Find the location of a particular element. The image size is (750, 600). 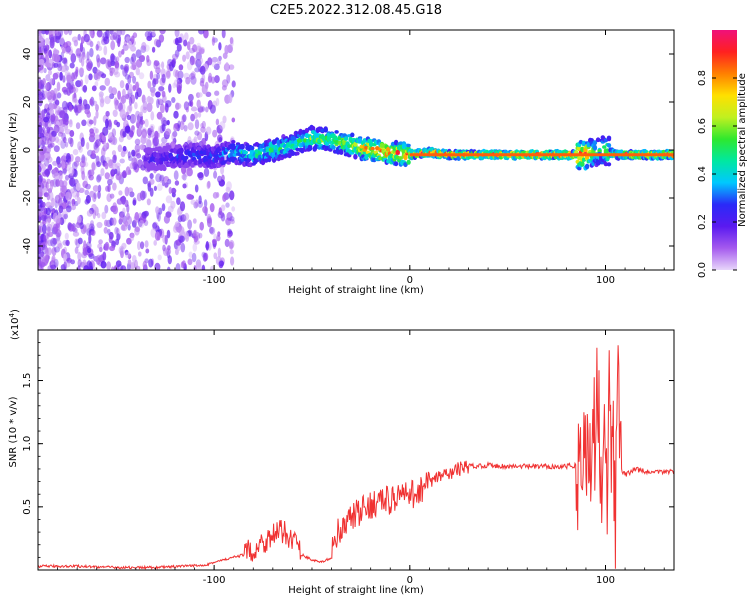

colorbar-tick-label: 0.6 is located at coordinates (702, 126).